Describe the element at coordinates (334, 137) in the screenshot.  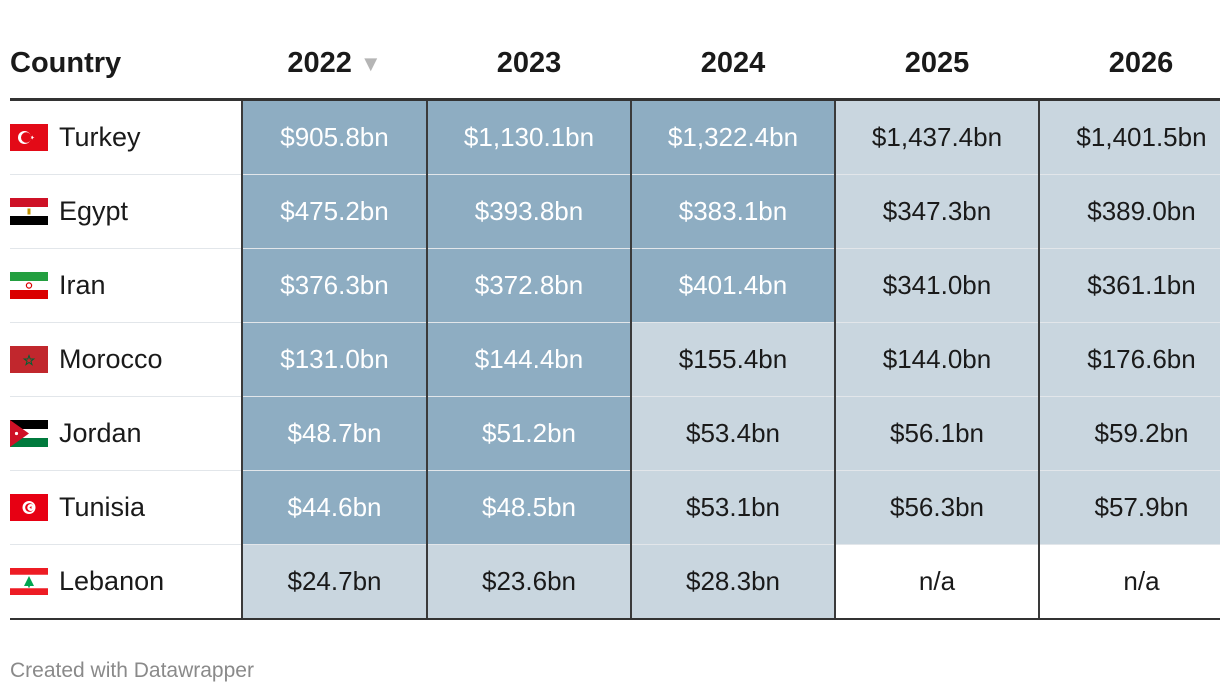
I see `value-cell-2022: $905.8bn` at that location.